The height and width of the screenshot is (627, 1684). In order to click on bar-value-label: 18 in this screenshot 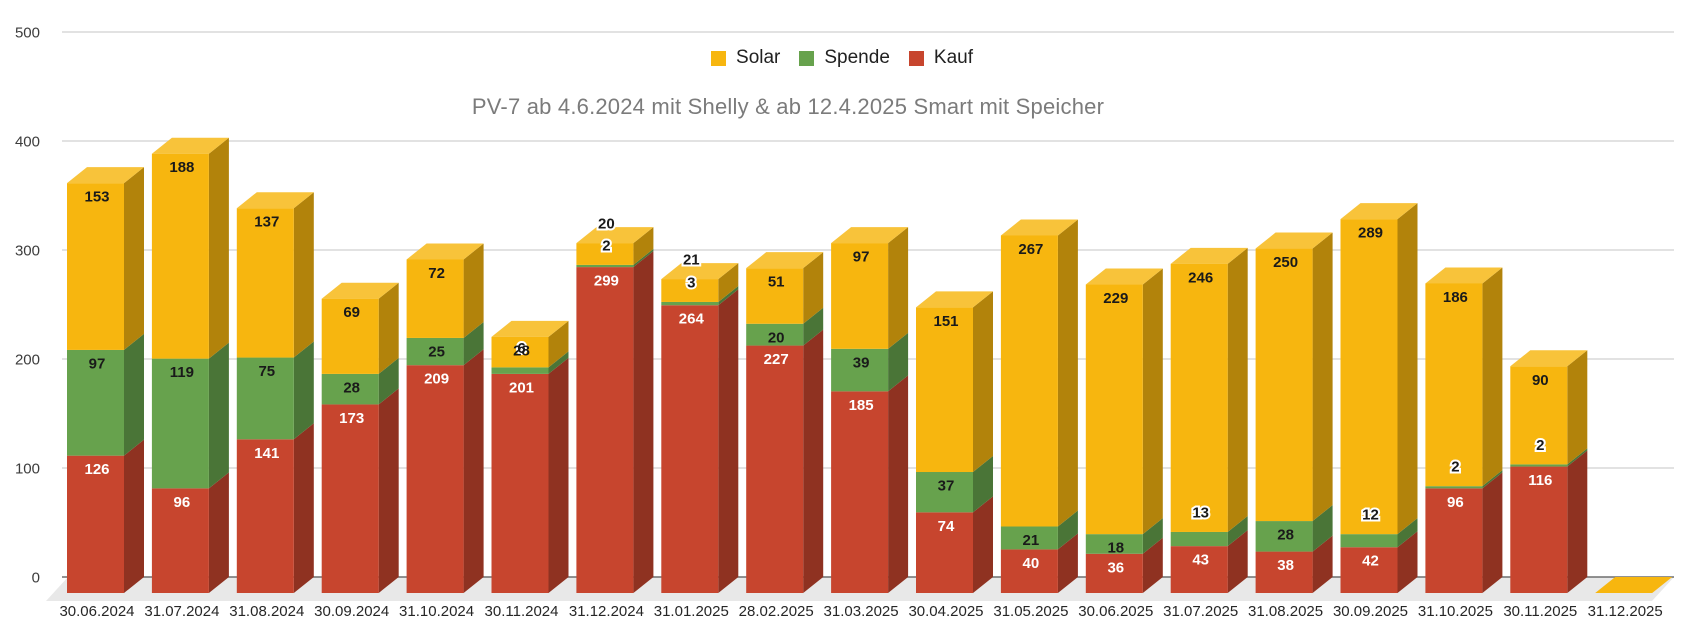, I will do `click(1115, 548)`.